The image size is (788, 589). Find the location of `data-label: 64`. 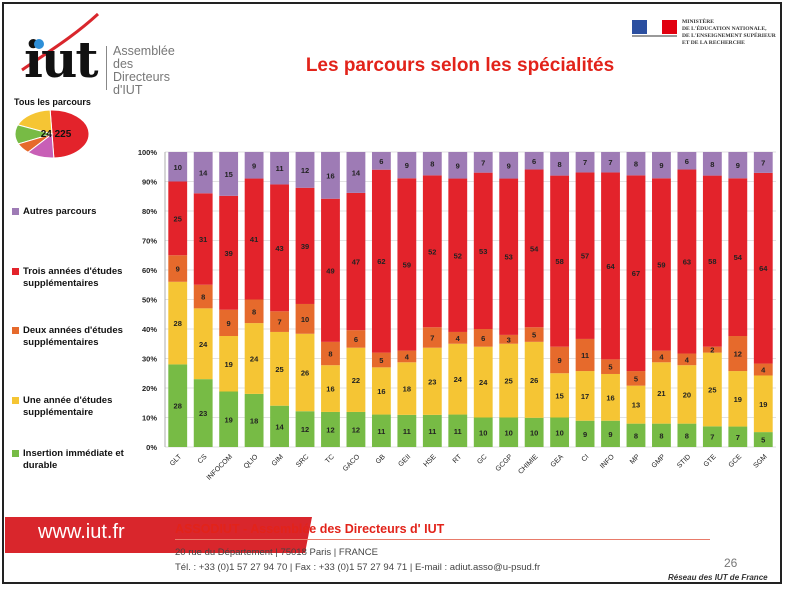

data-label: 64 is located at coordinates (763, 268).